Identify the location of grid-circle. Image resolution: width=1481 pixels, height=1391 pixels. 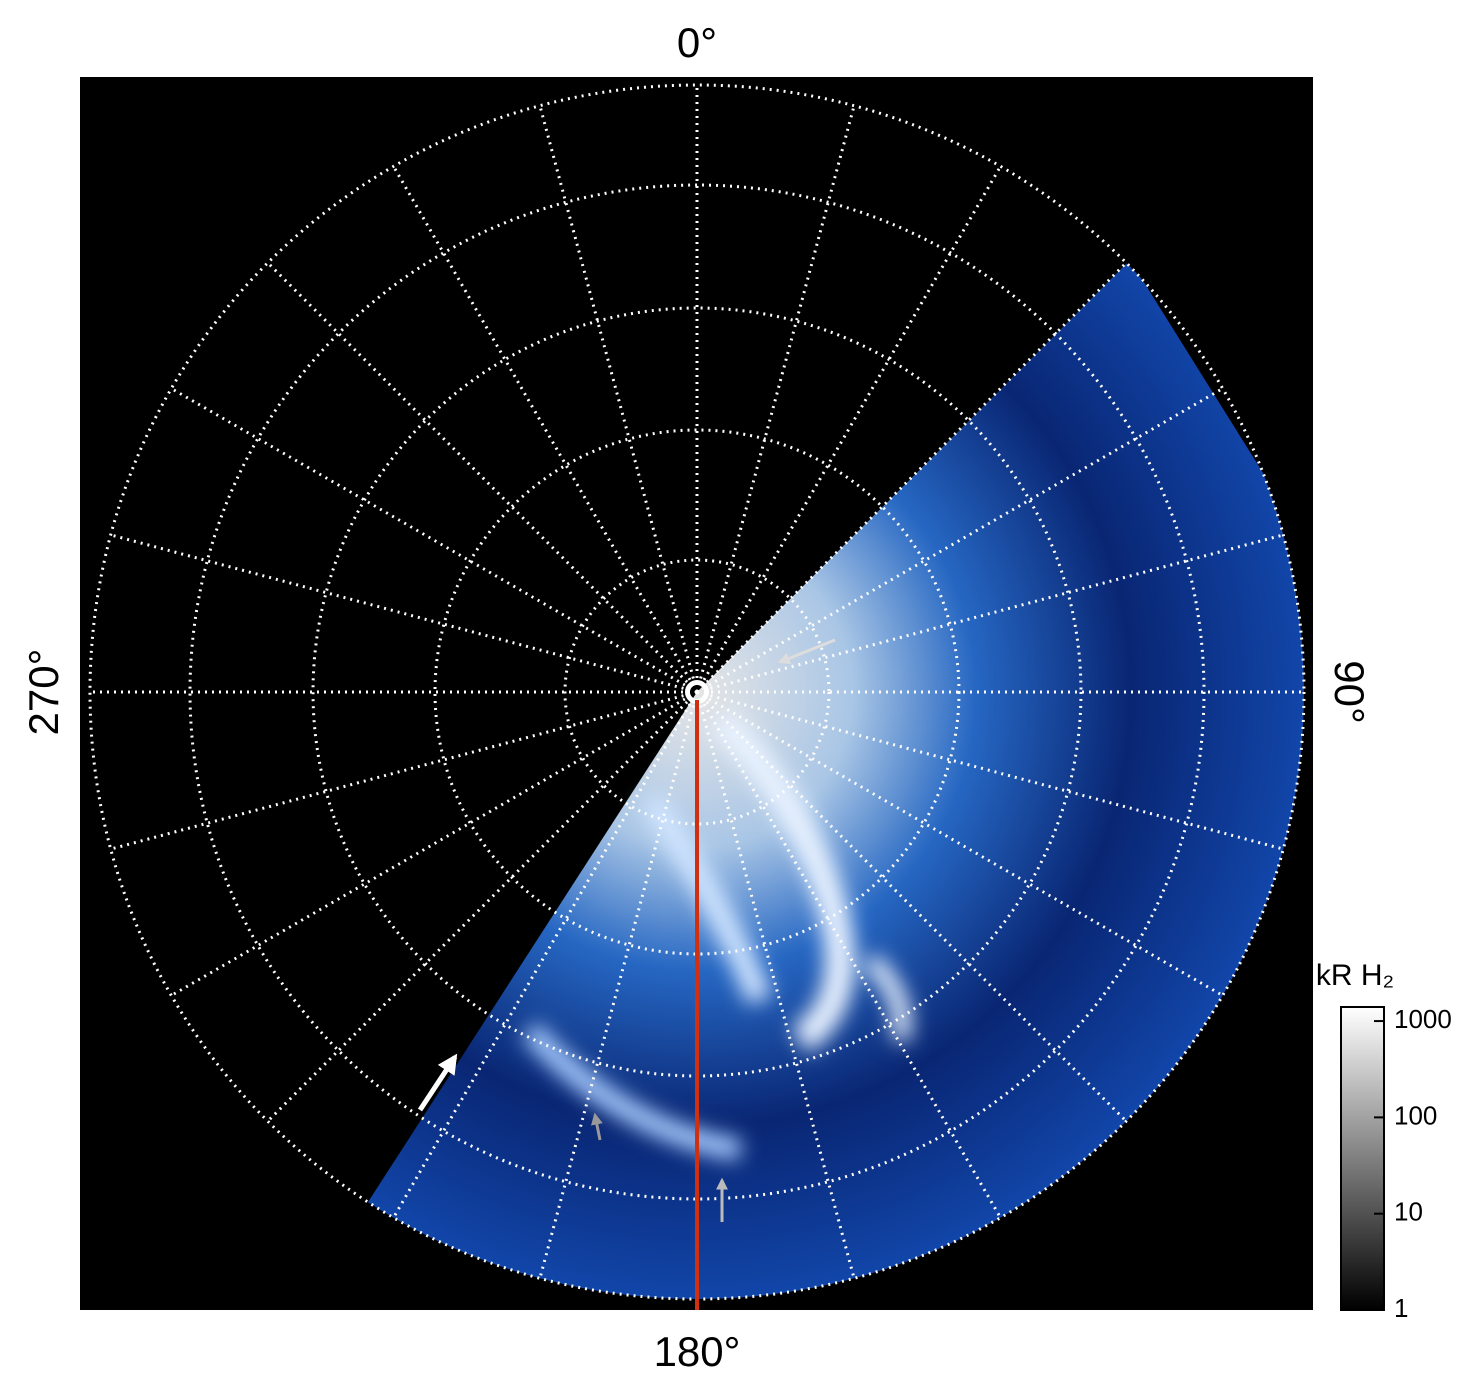
(697, 692).